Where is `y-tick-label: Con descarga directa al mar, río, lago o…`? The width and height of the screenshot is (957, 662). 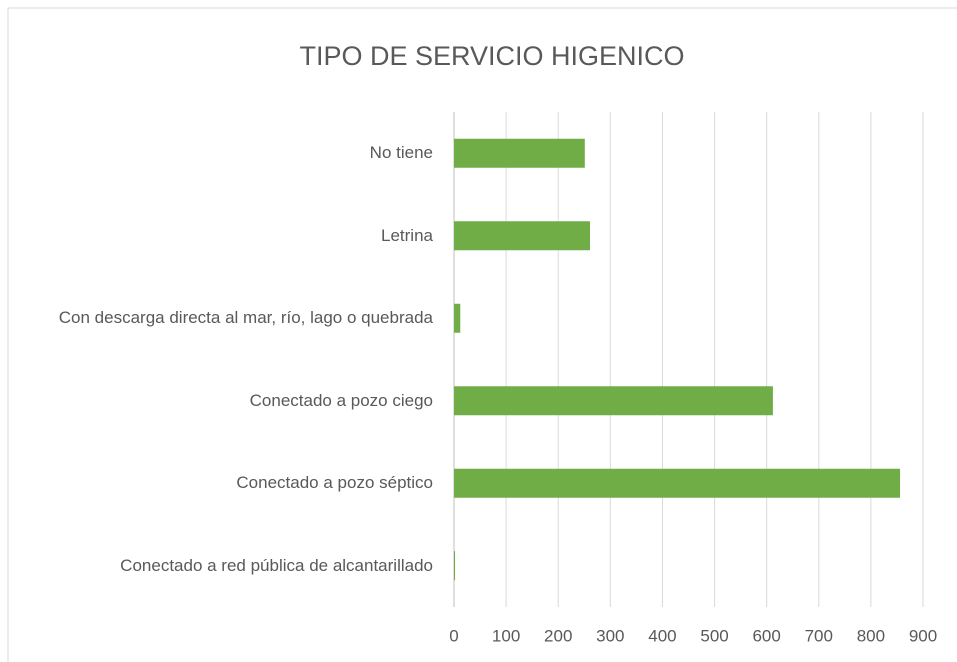
y-tick-label: Con descarga directa al mar, río, lago o… is located at coordinates (245, 318).